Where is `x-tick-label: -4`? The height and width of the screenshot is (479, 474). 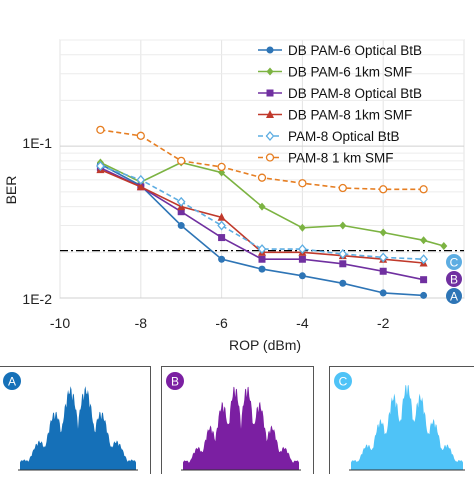 x-tick-label: -4 is located at coordinates (302, 323).